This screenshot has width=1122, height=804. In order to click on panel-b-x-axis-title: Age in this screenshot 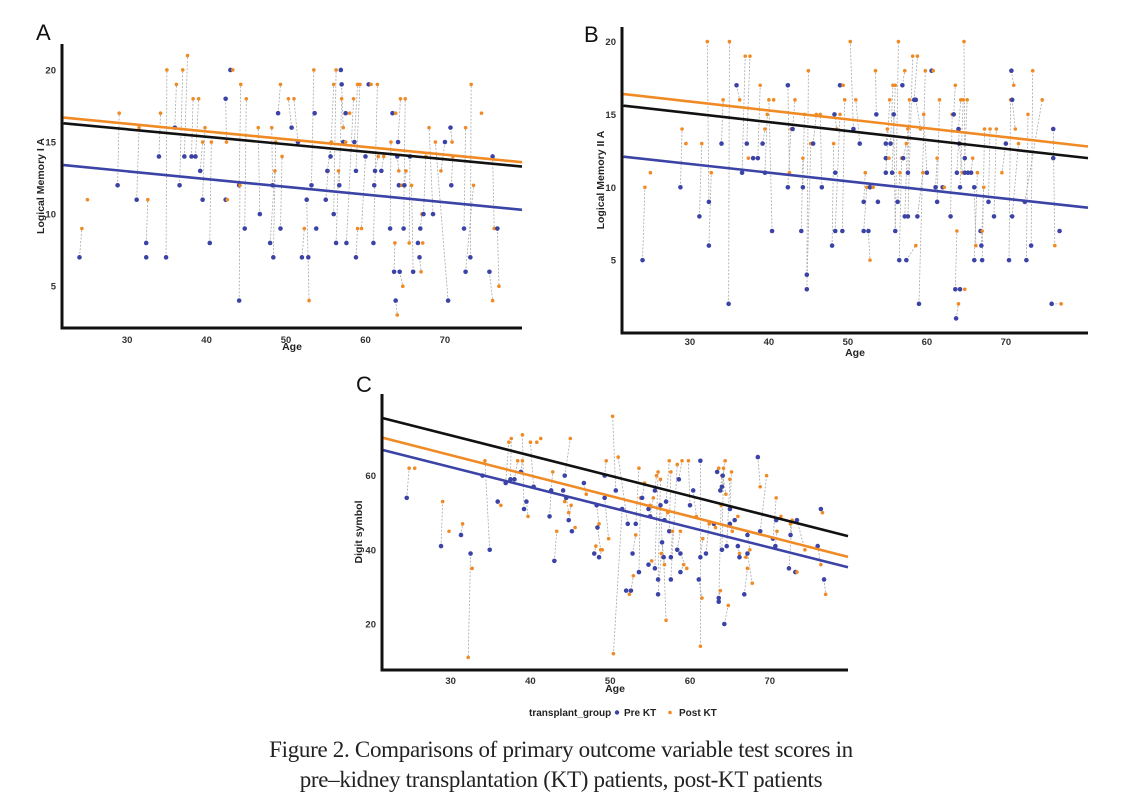, I will do `click(855, 353)`.